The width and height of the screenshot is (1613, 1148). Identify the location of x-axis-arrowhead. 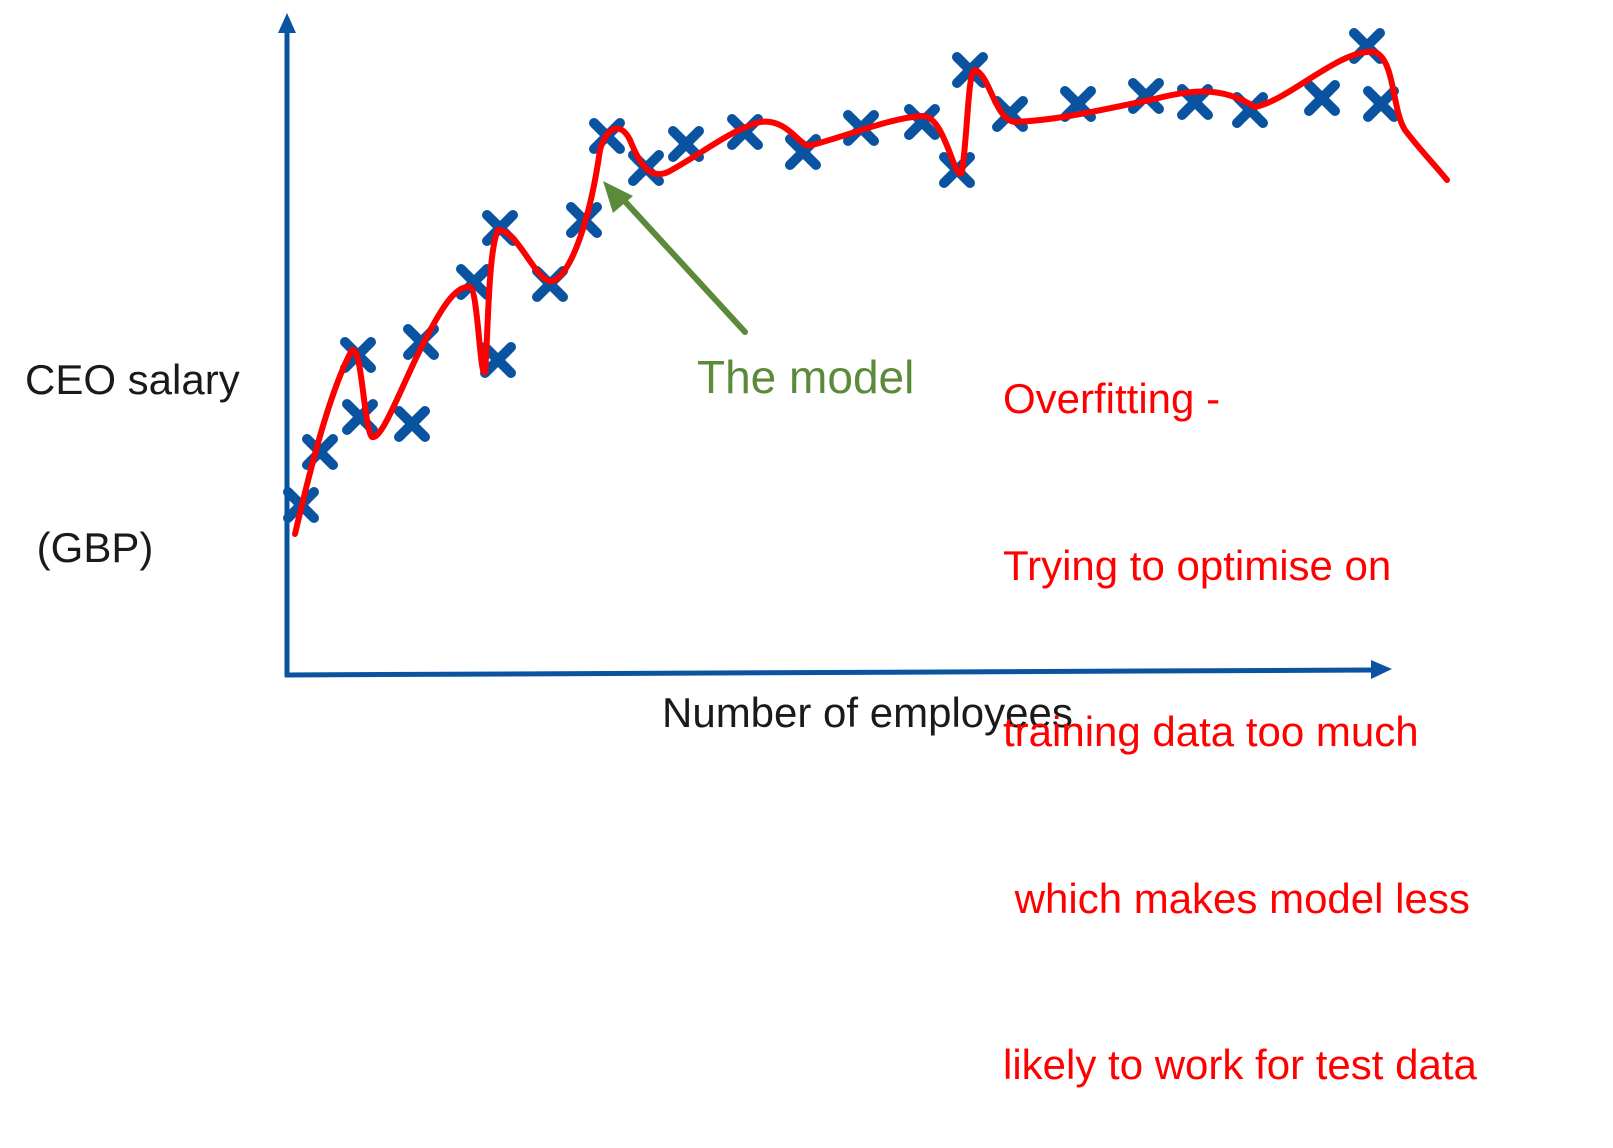
(1381, 669).